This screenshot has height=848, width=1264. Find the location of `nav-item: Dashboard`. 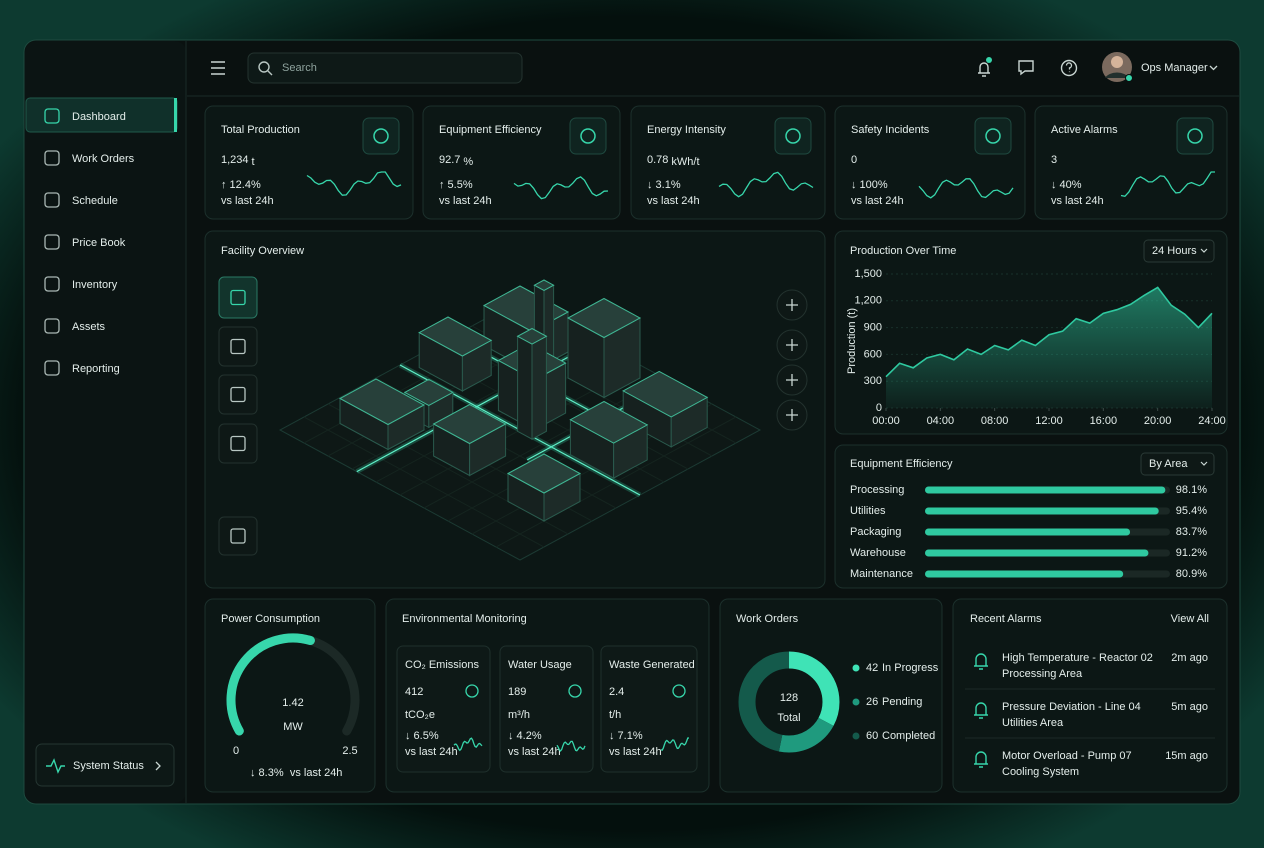

nav-item: Dashboard is located at coordinates (85, 116).